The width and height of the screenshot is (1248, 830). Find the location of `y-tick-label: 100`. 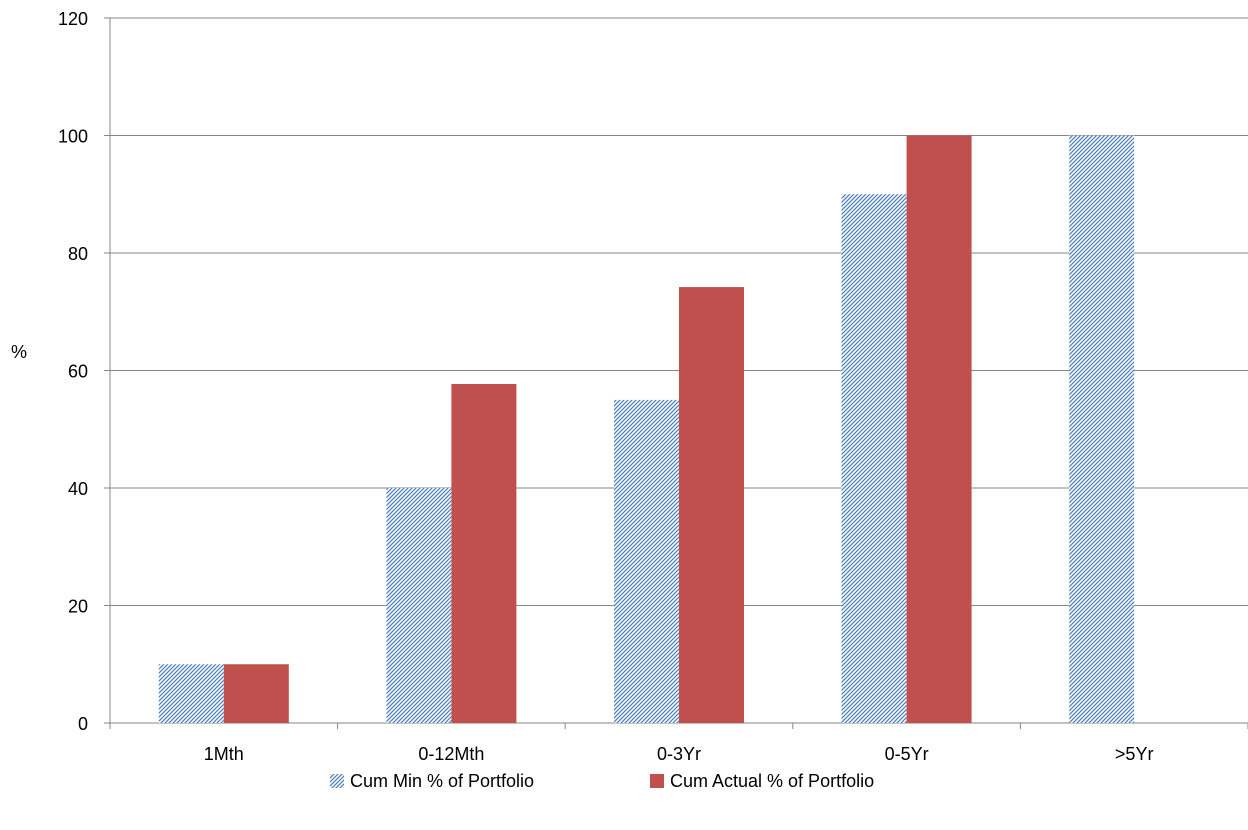

y-tick-label: 100 is located at coordinates (73, 137).